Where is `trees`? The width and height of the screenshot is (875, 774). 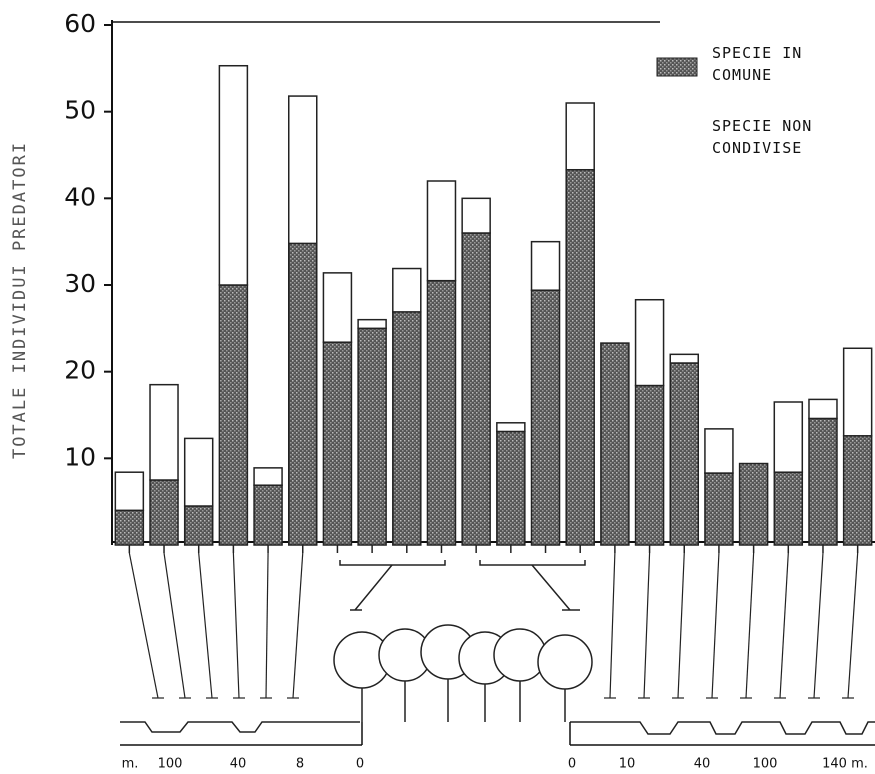 trees is located at coordinates (463, 673).